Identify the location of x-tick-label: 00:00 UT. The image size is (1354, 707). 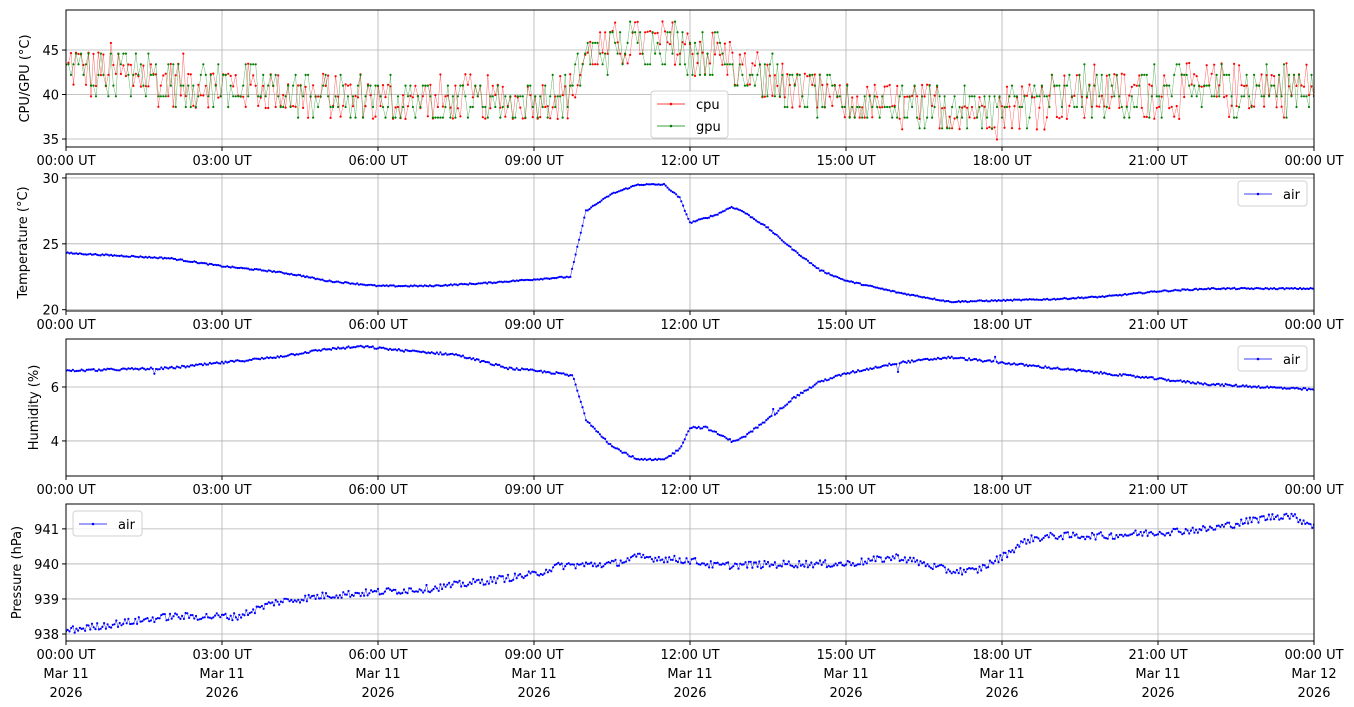
(1313, 325).